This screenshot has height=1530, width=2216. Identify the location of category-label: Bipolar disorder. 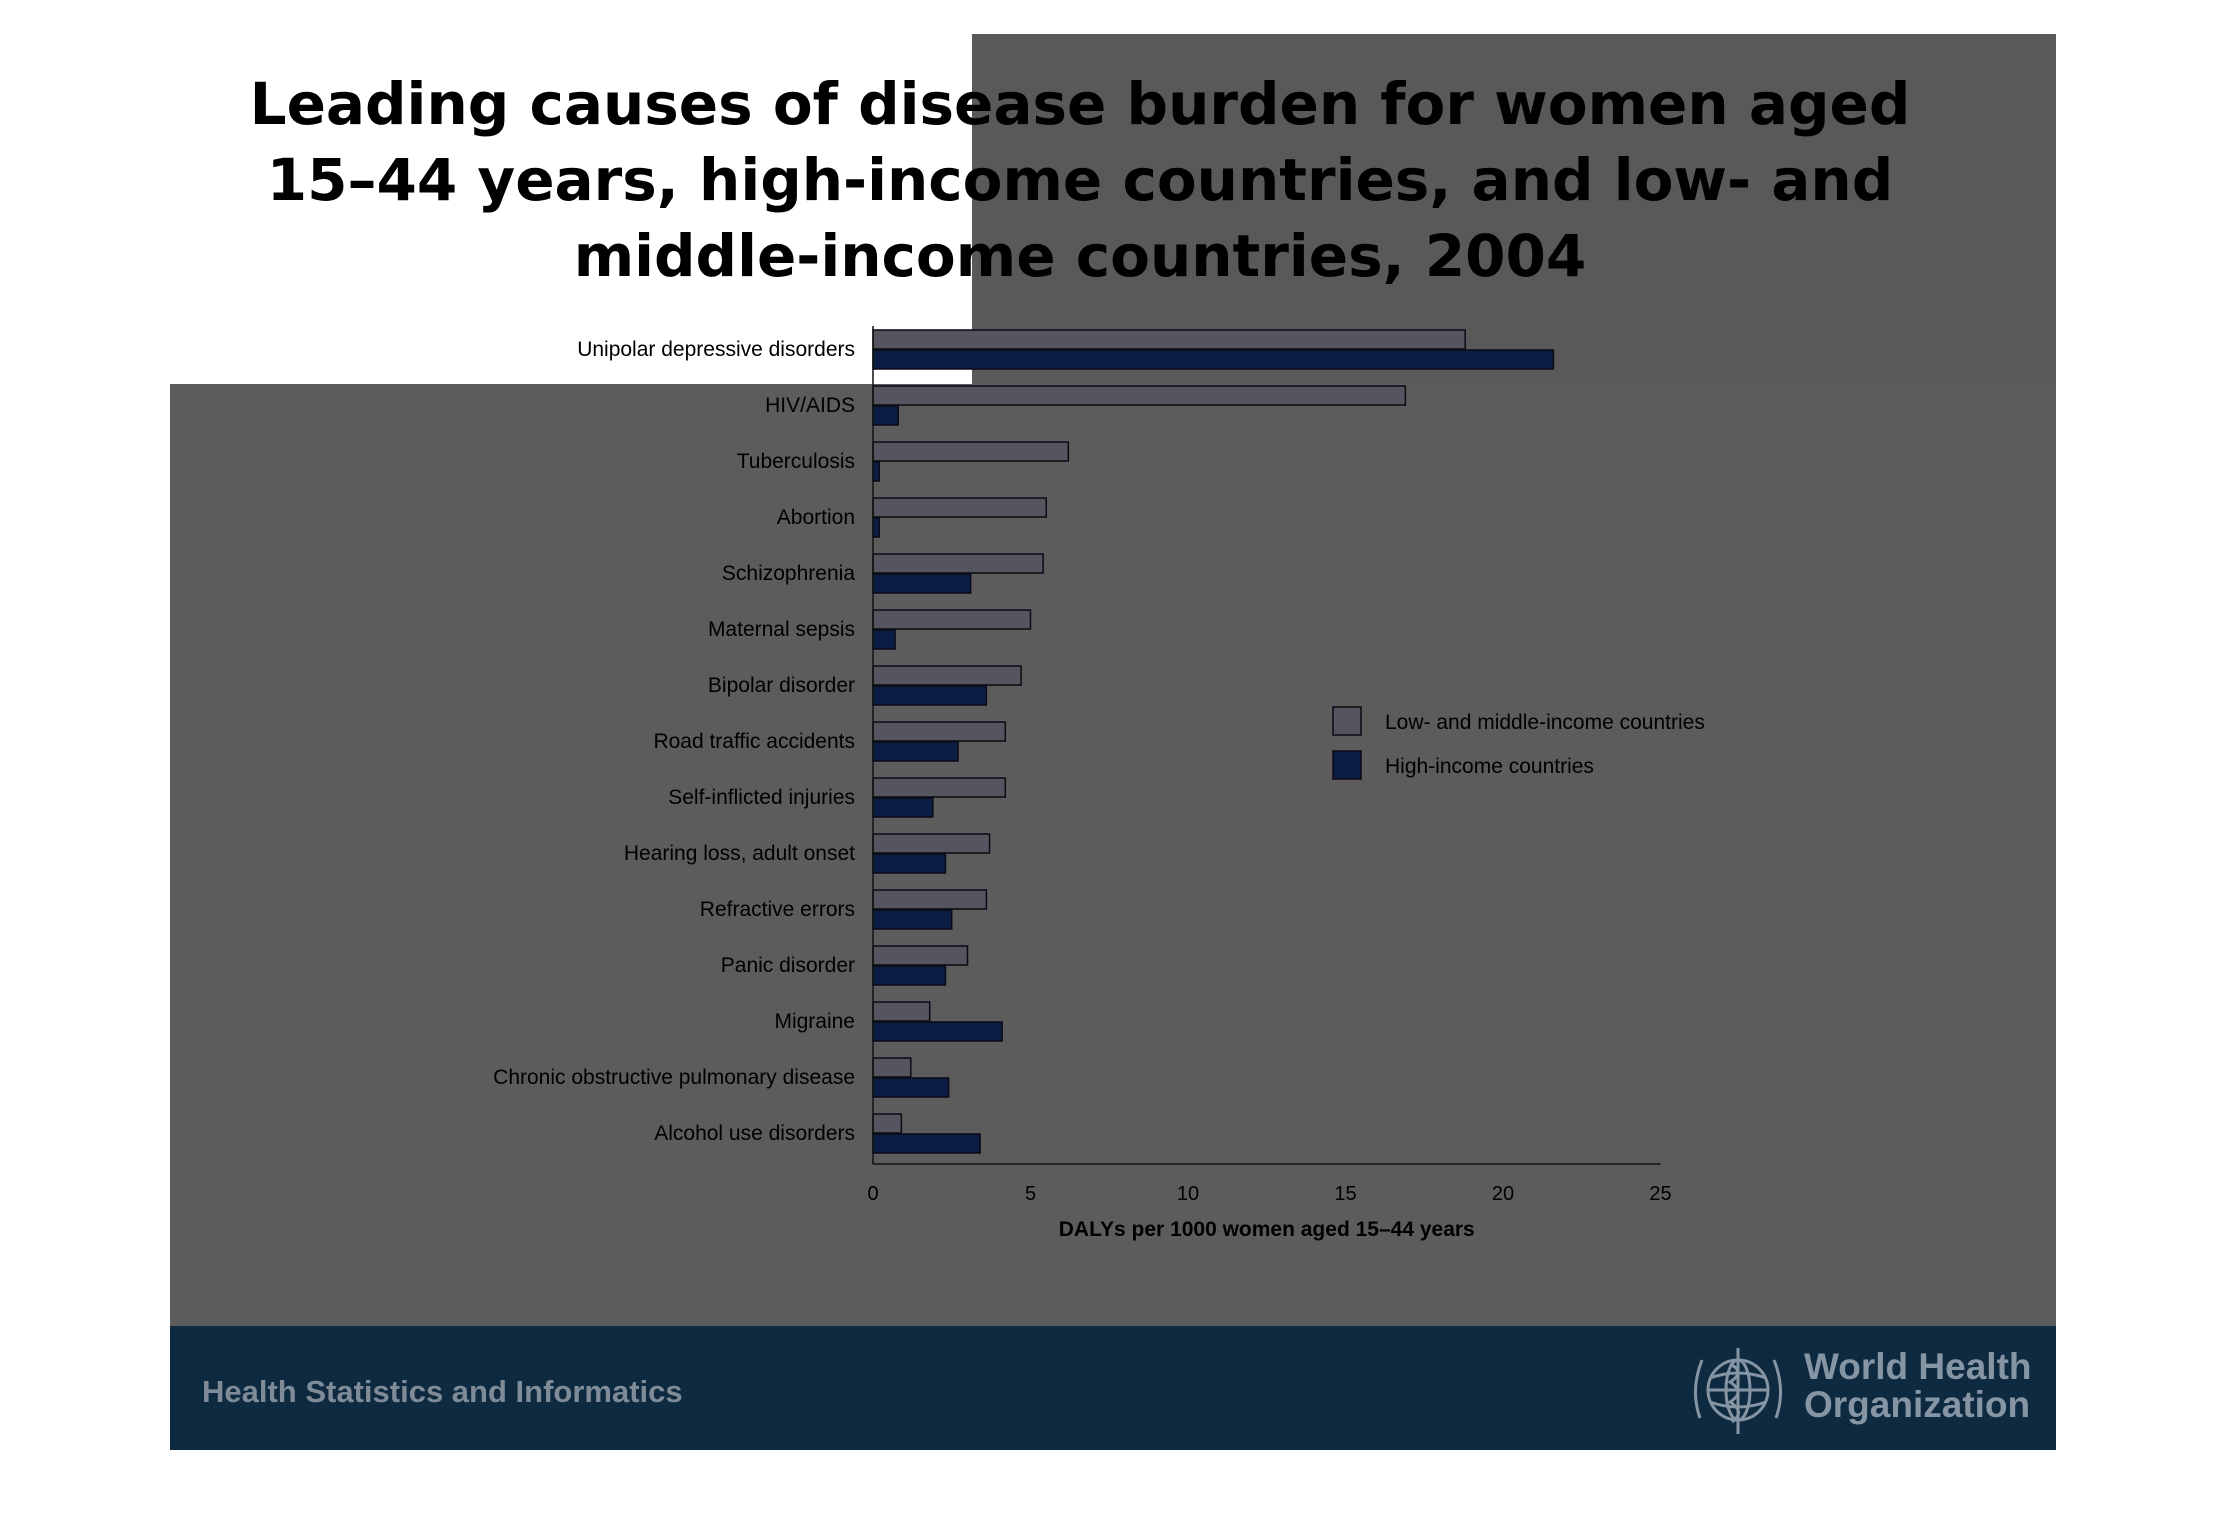
(781, 685).